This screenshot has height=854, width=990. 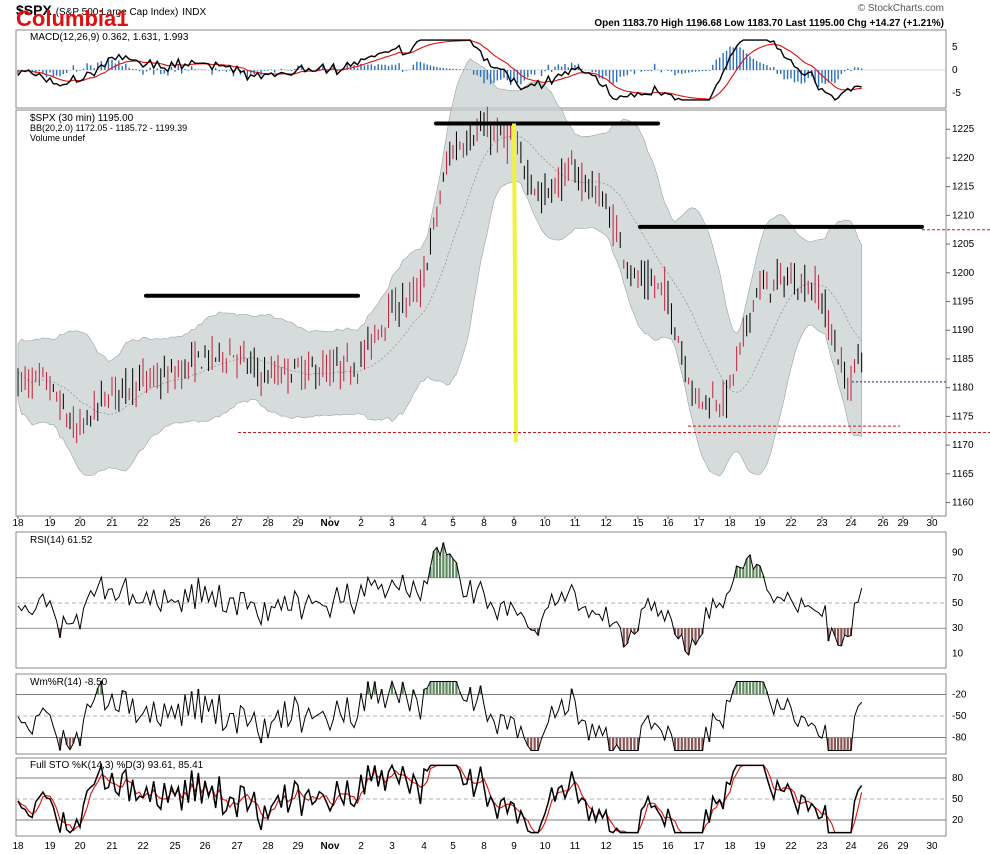 I want to click on price-scale-label: 1175, so click(x=963, y=416).